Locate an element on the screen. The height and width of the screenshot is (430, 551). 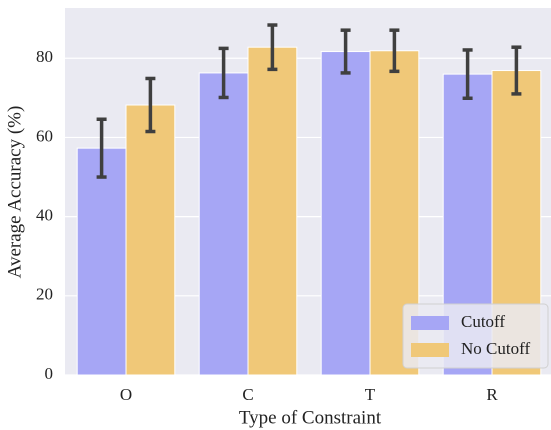
y-axis-label: Average Accuracy (%) is located at coordinates (14, 192).